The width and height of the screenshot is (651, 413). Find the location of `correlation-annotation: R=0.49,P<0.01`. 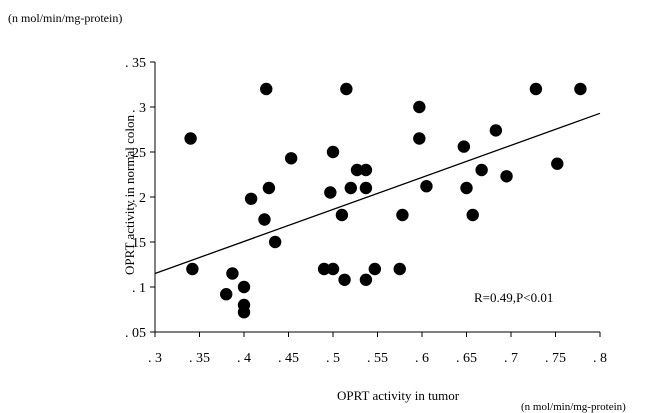

correlation-annotation: R=0.49,P<0.01 is located at coordinates (513, 297).